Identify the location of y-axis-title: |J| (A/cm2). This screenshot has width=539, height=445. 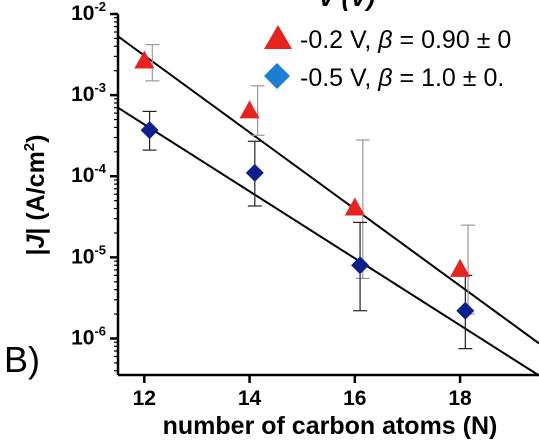
(35, 195).